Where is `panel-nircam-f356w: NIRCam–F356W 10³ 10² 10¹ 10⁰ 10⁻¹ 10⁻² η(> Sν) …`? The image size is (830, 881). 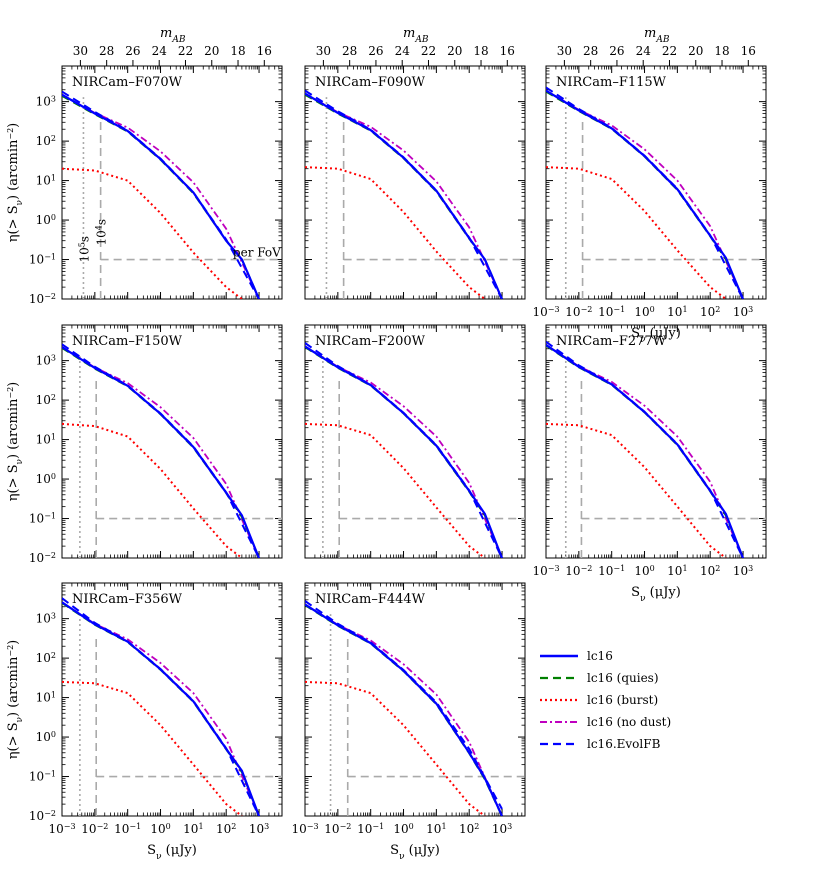 panel-nircam-f356w: NIRCam–F356W 10³ 10² 10¹ 10⁰ 10⁻¹ 10⁻² η(> Sν) … is located at coordinates (144, 722).